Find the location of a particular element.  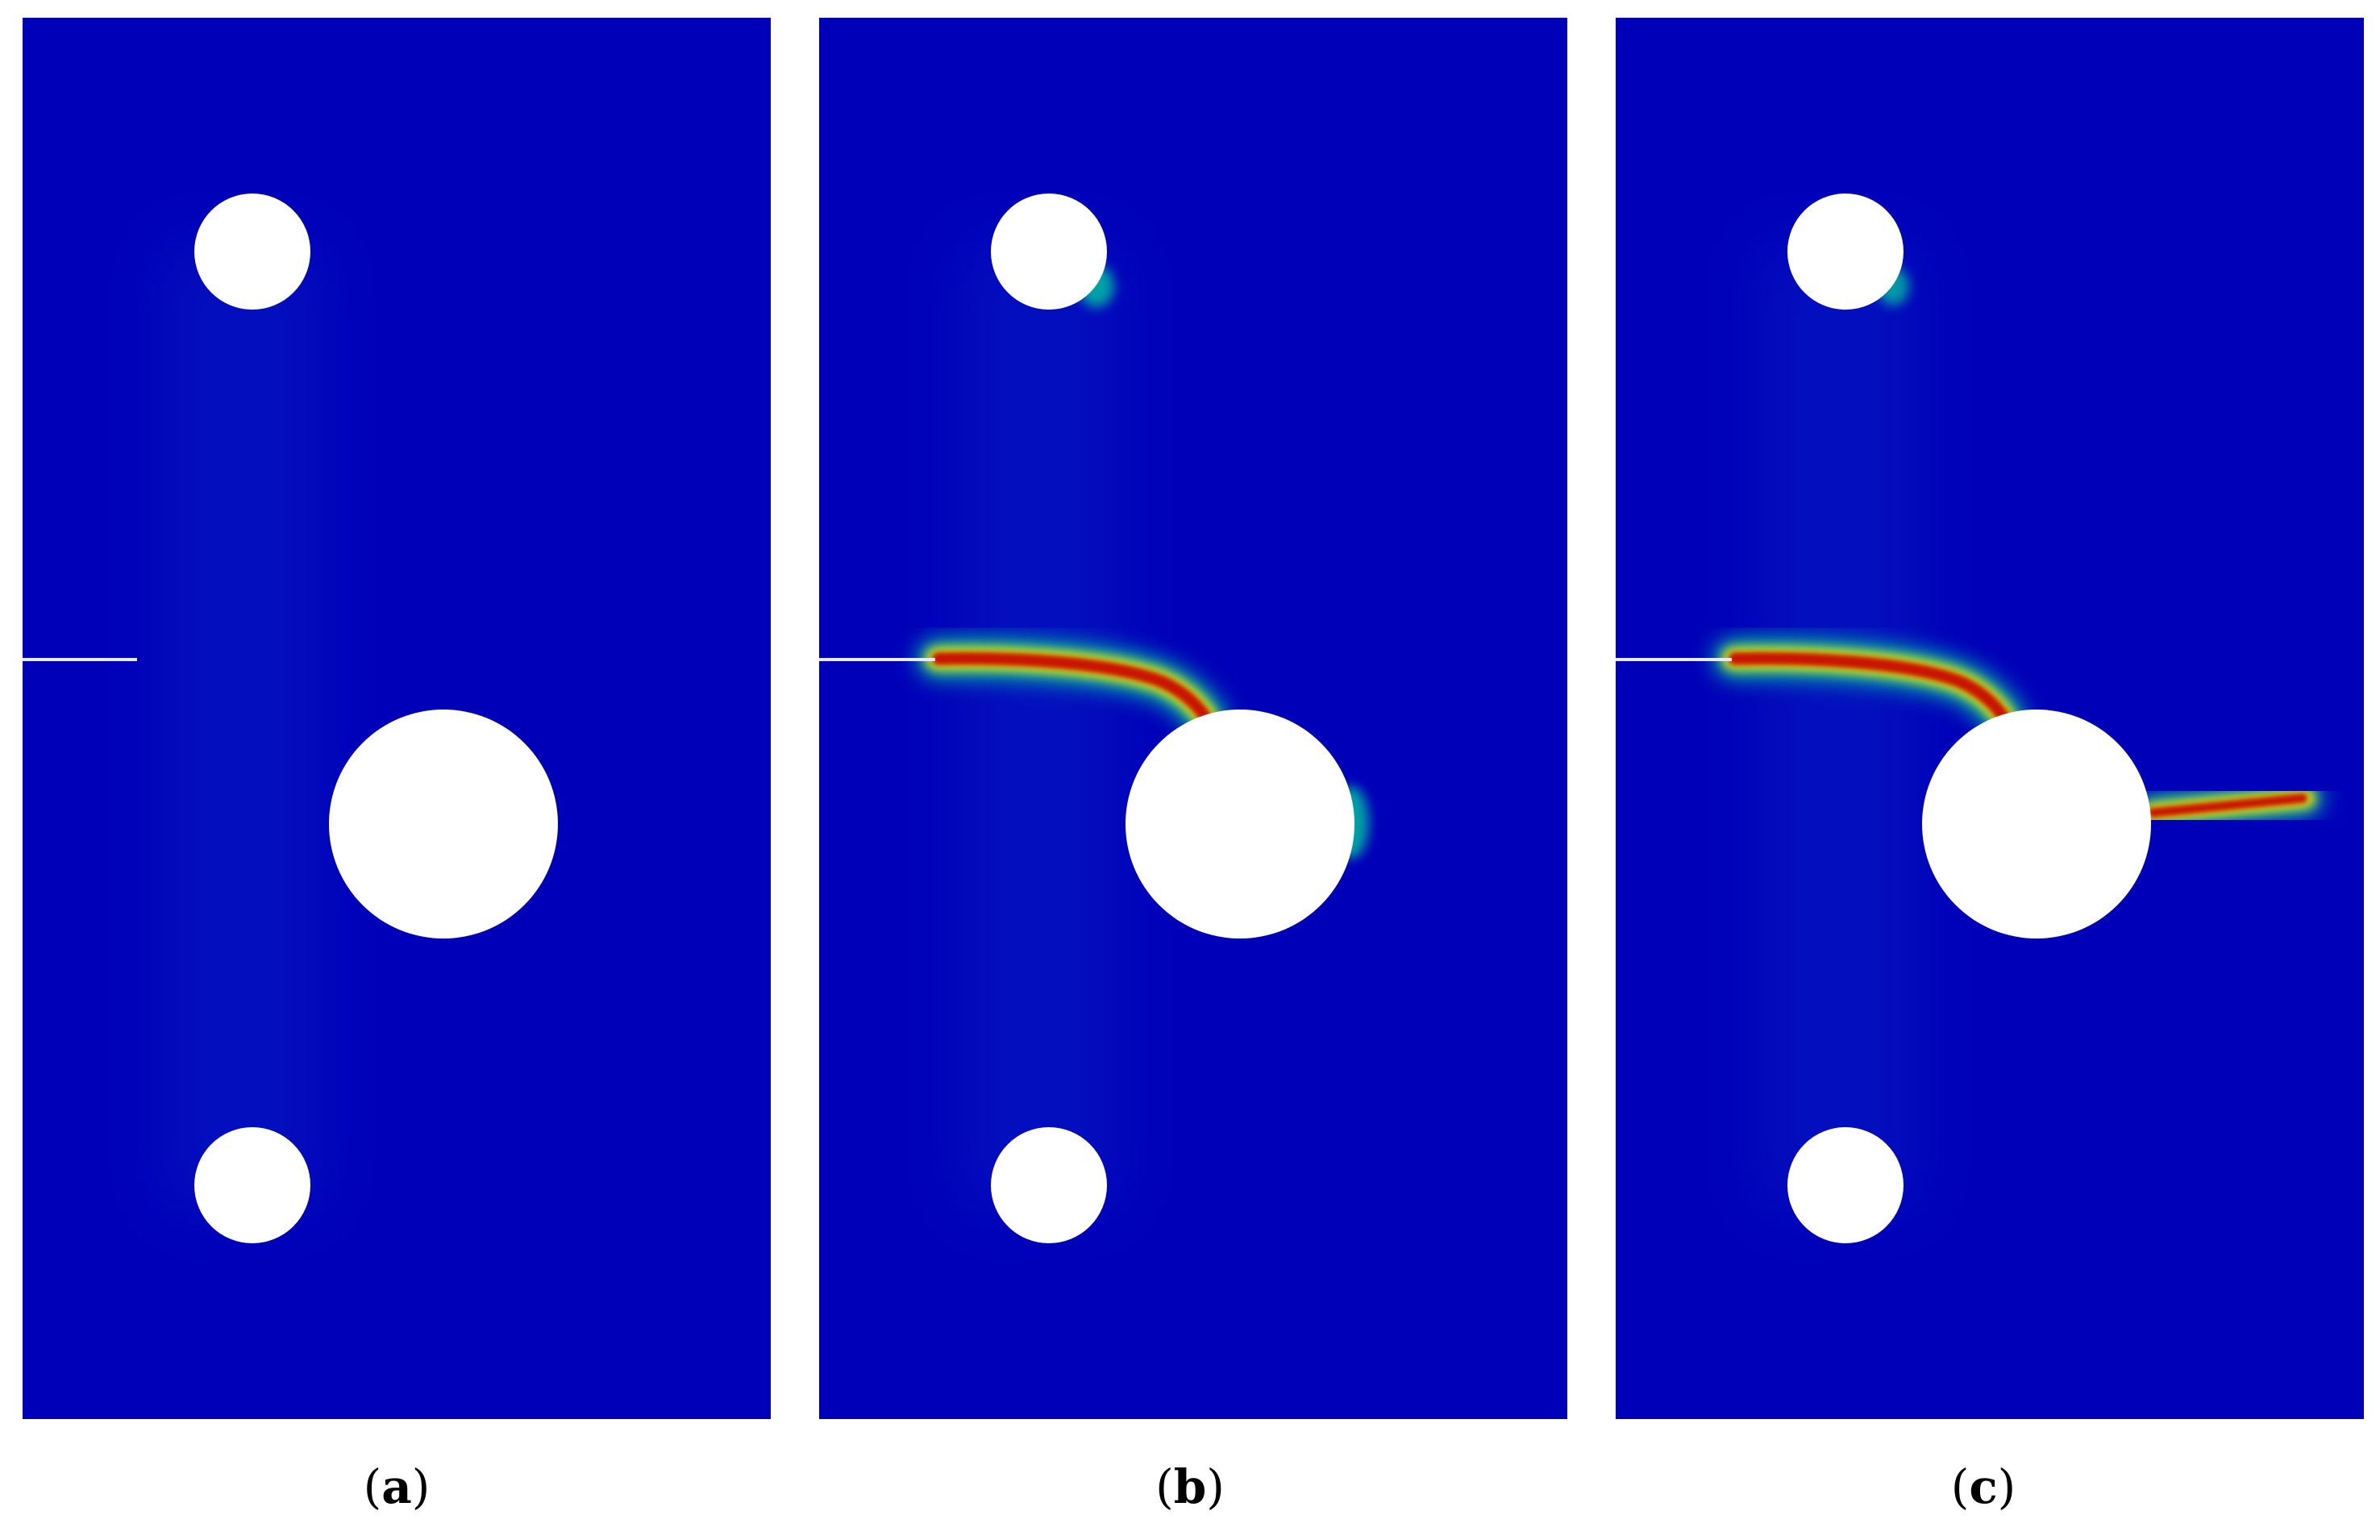

hole-bottom-c is located at coordinates (1845, 1185).